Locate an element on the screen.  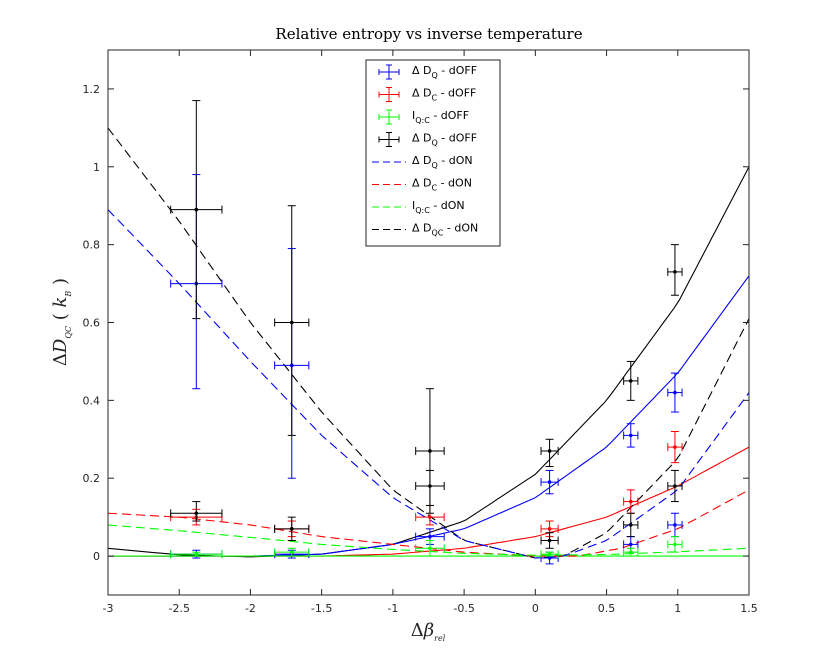
x-axis-label: Δβrel is located at coordinates (428, 631).